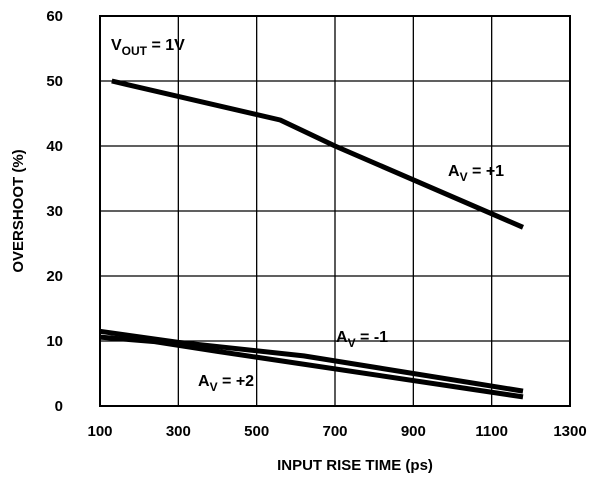 The width and height of the screenshot is (604, 480). Describe the element at coordinates (355, 465) in the screenshot. I see `x-axis-label: INPUT RISE TIME (ps)` at that location.